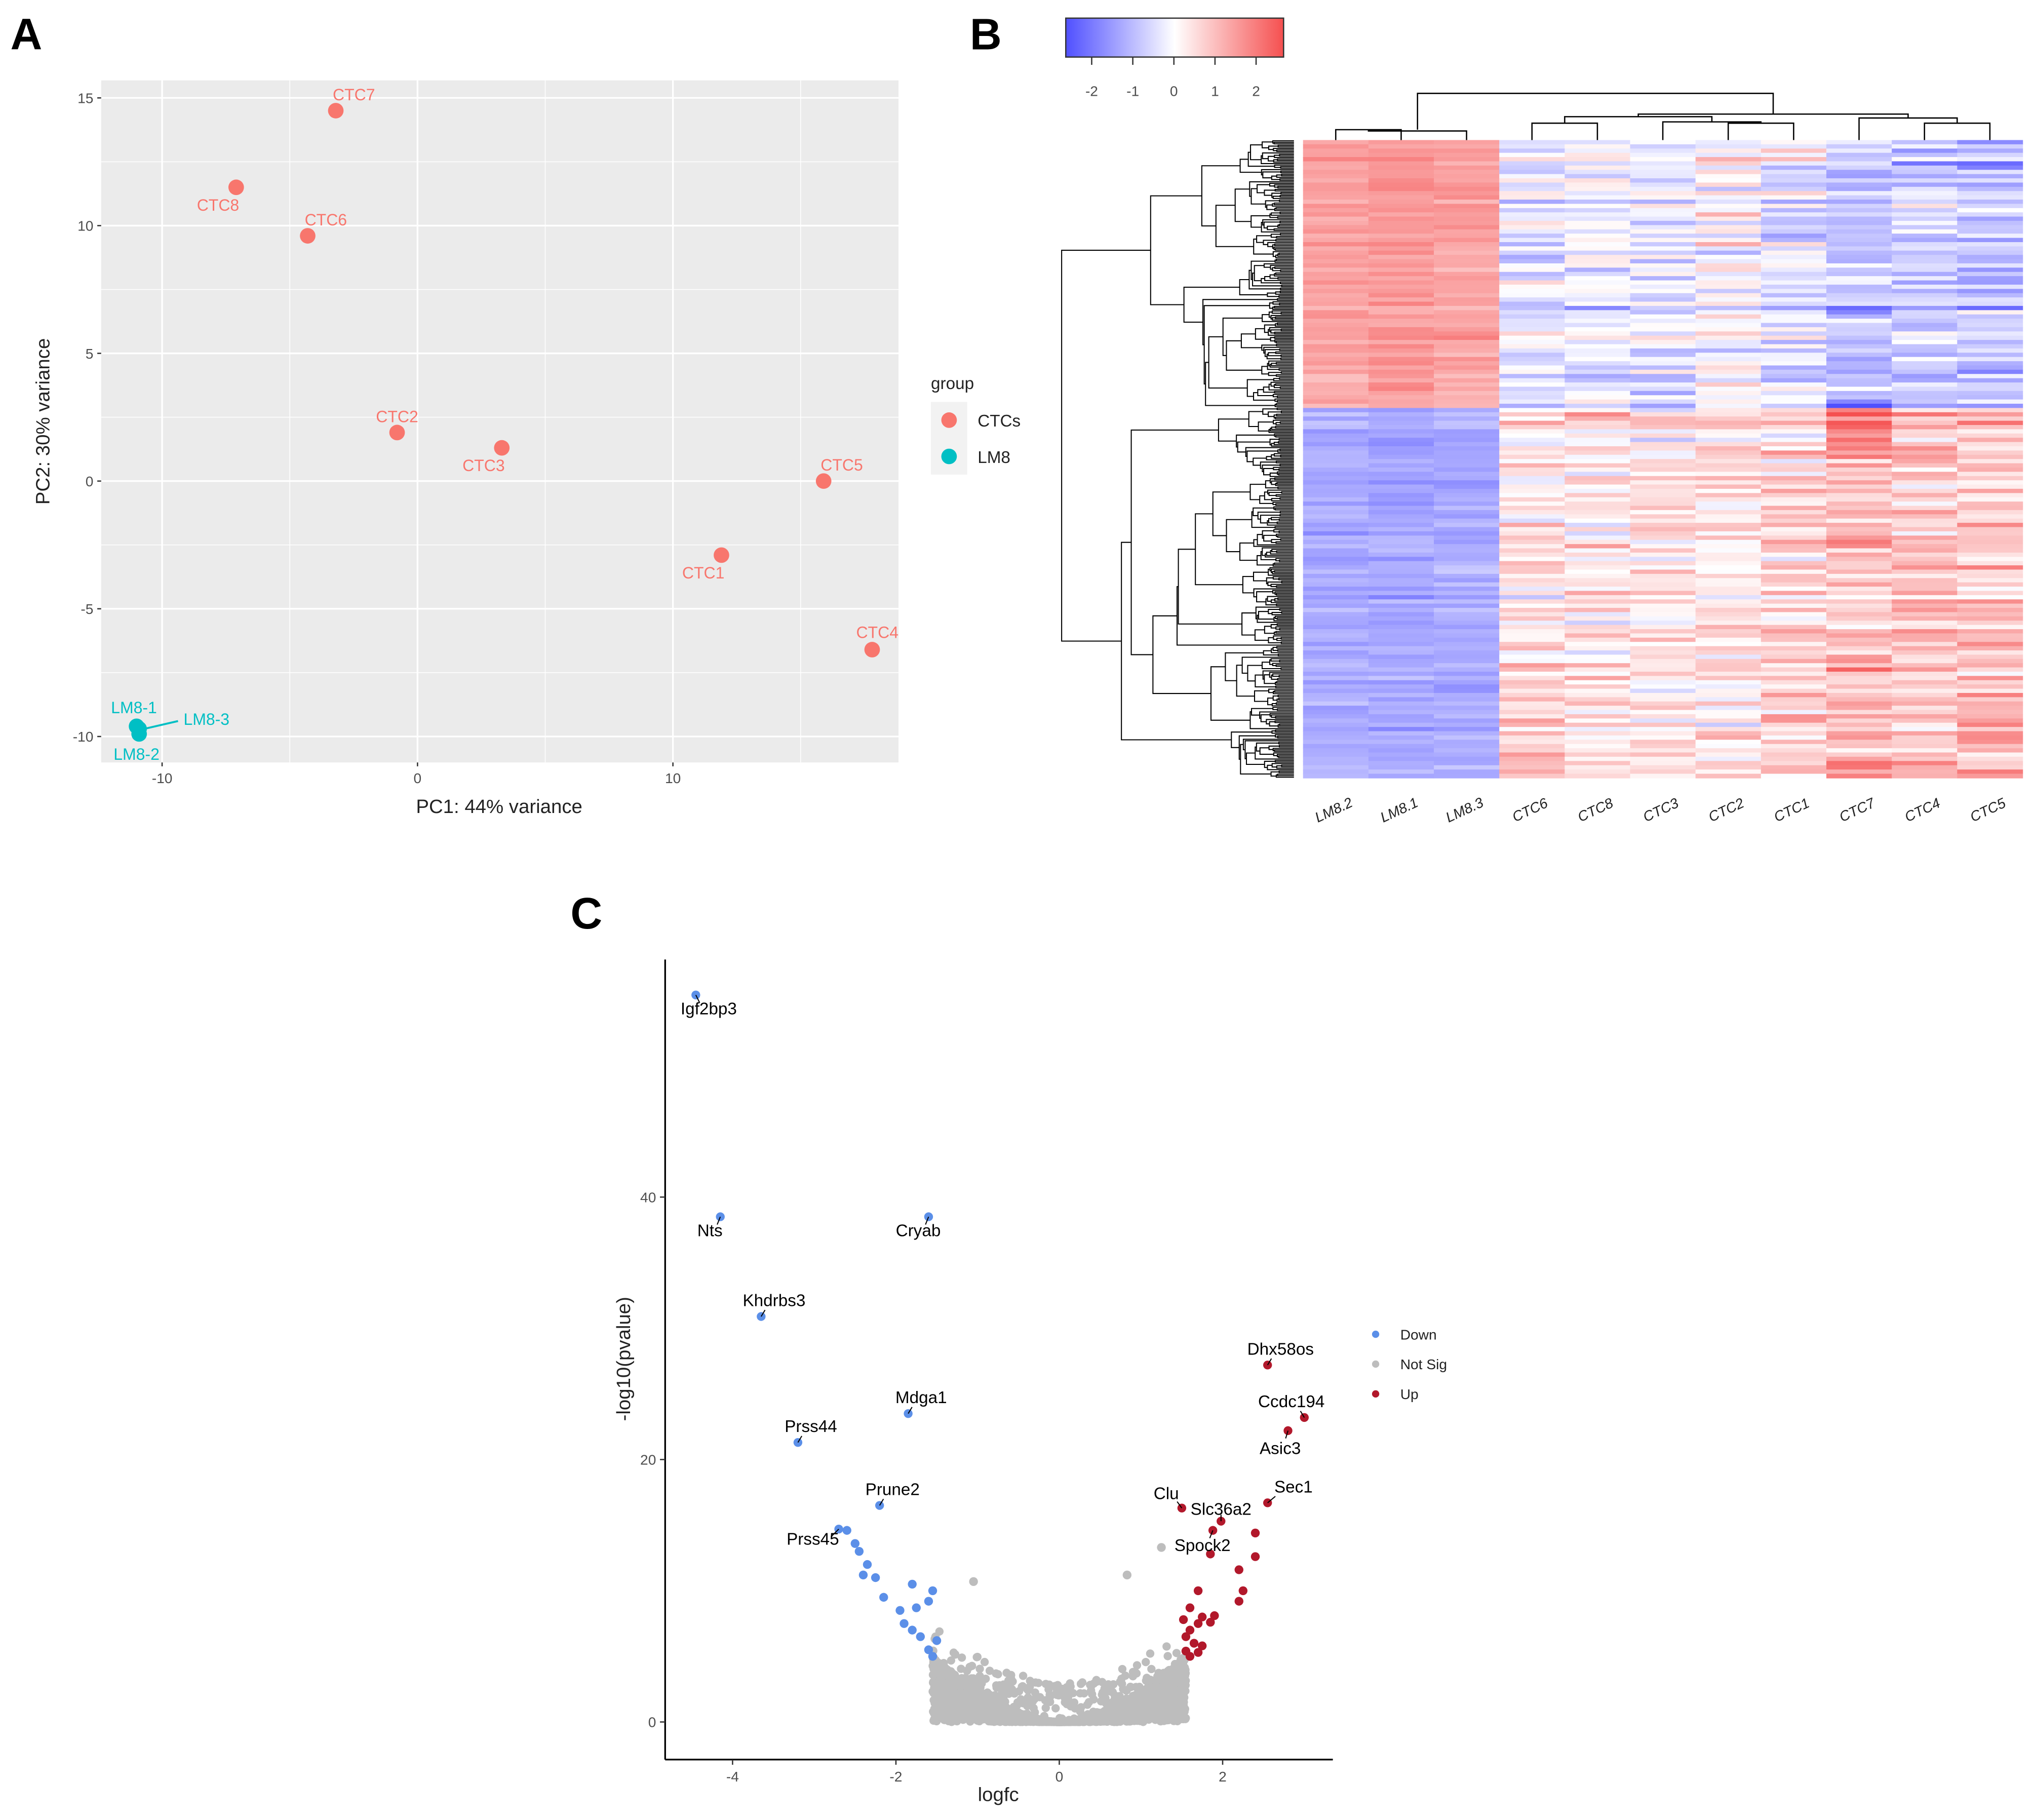 The height and width of the screenshot is (1820, 2033). Describe the element at coordinates (1399, 809) in the screenshot. I see `column-label: LM8.1` at that location.